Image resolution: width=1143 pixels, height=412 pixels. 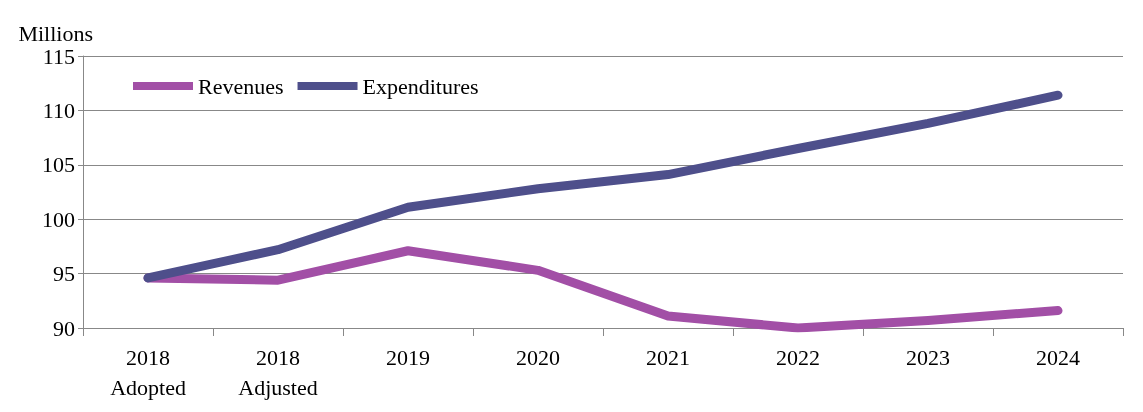 I want to click on y-tick-label: 105, so click(x=58, y=165).